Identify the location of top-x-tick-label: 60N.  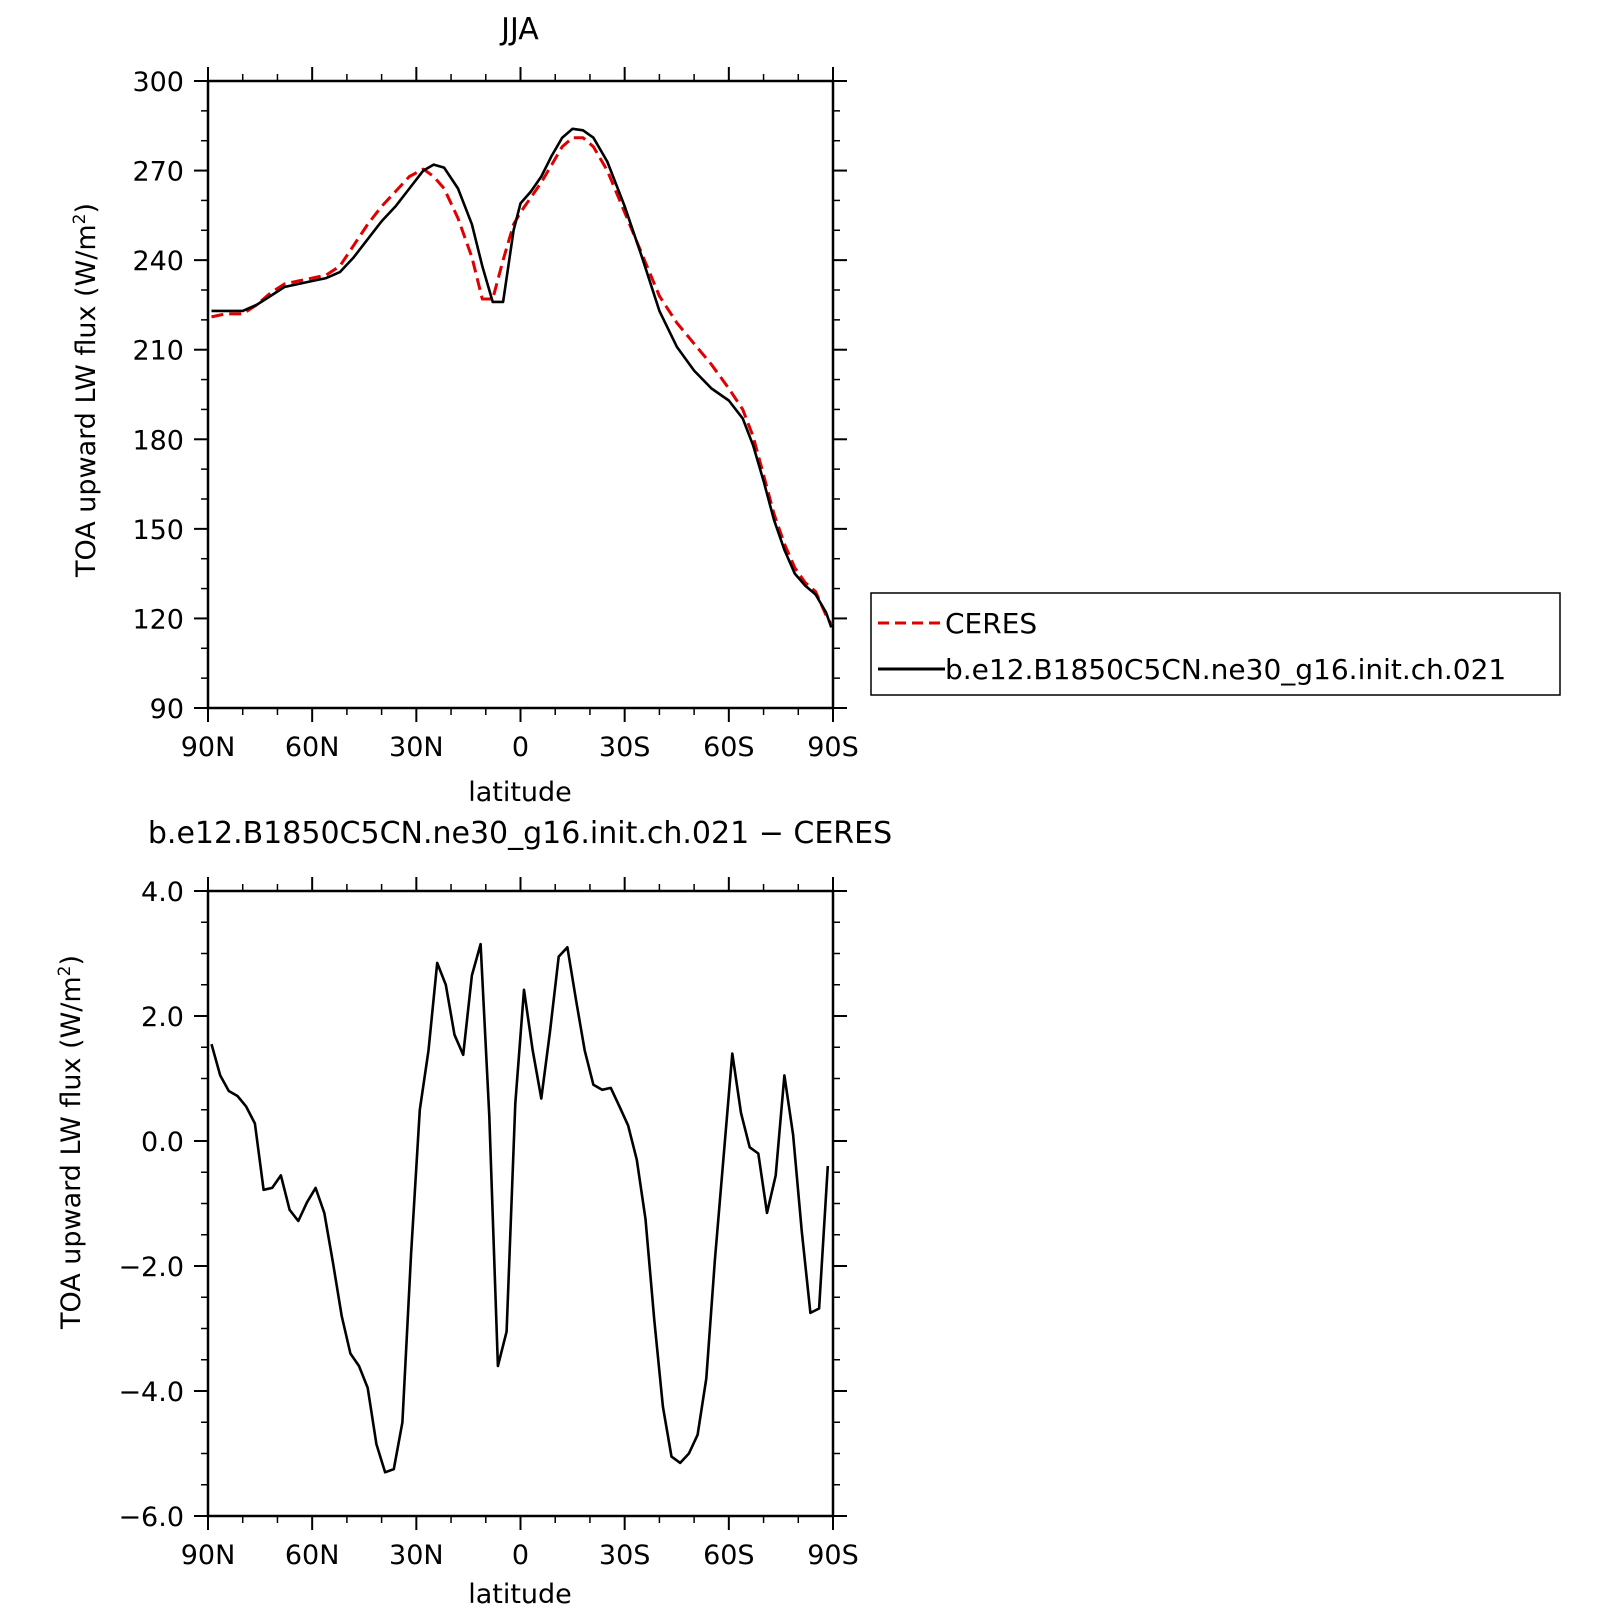
(312, 747).